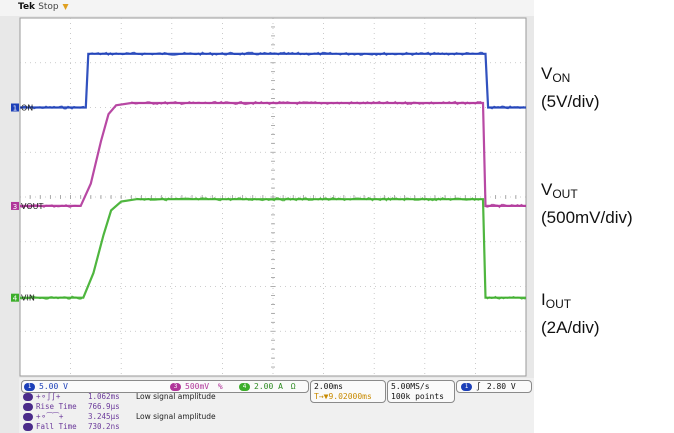 The height and width of the screenshot is (433, 674). Describe the element at coordinates (48, 396) in the screenshot. I see `measurement-name: +⚬∫∫+` at that location.